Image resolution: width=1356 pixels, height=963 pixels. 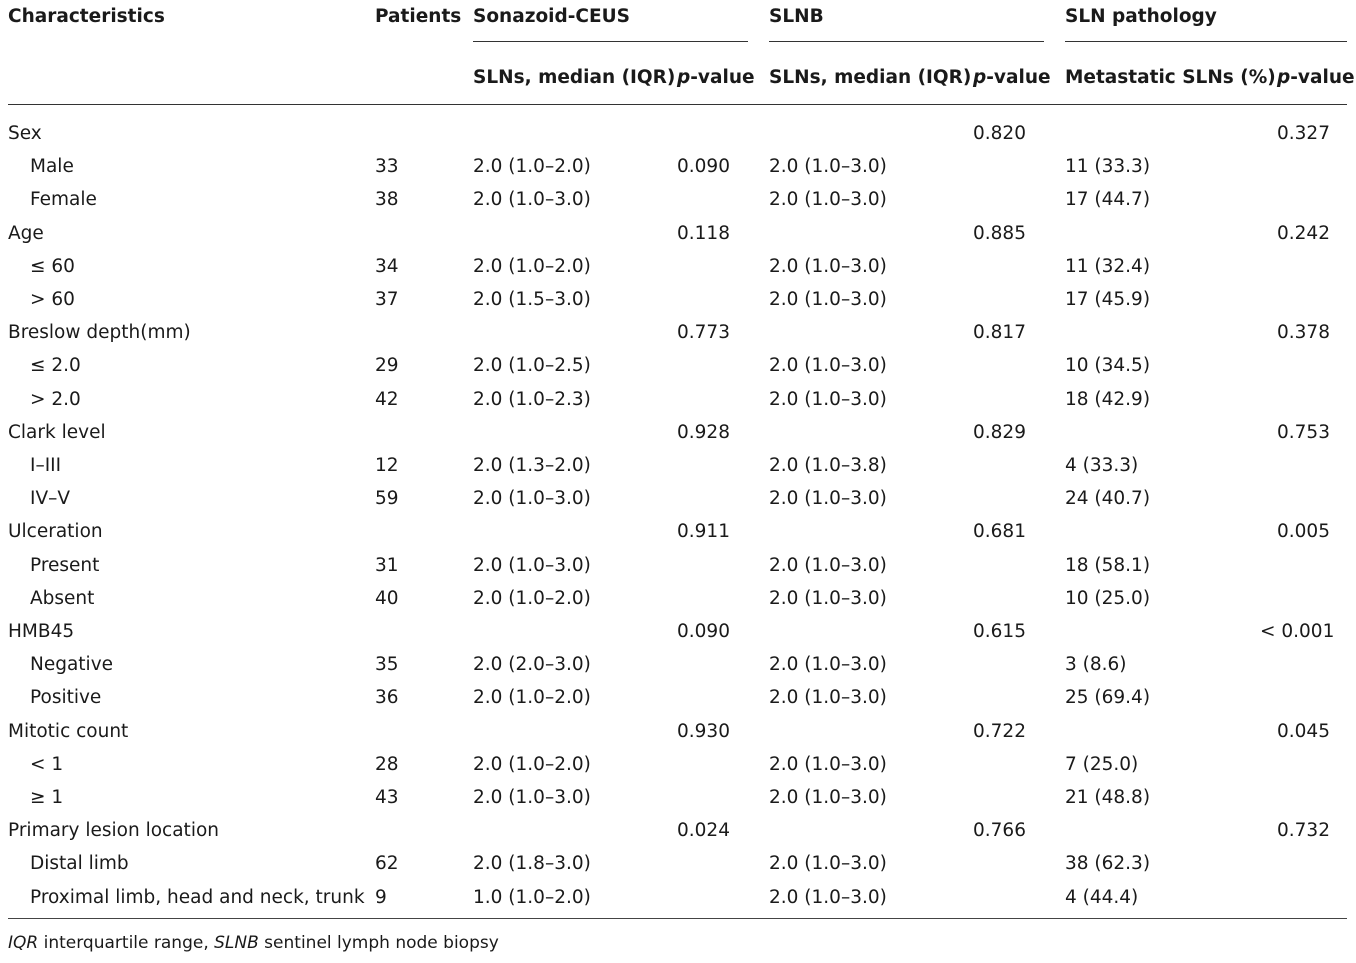 What do you see at coordinates (677, 637) in the screenshot?
I see `table-row: HMB45 0.090 0.615 < 0.001` at bounding box center [677, 637].